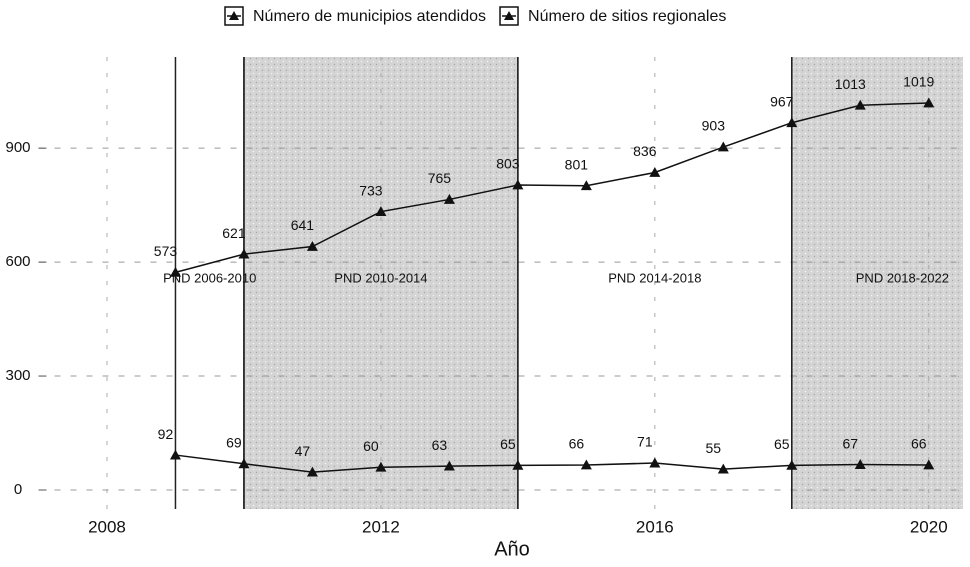  What do you see at coordinates (107, 526) in the screenshot?
I see `x-tick-label: 2008` at bounding box center [107, 526].